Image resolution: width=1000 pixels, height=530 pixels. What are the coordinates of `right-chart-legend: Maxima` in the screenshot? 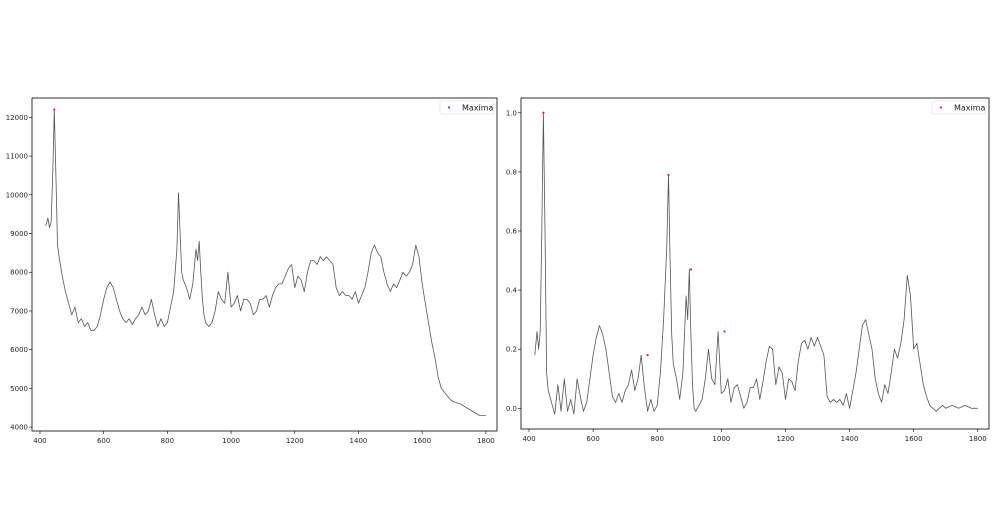 It's located at (959, 107).